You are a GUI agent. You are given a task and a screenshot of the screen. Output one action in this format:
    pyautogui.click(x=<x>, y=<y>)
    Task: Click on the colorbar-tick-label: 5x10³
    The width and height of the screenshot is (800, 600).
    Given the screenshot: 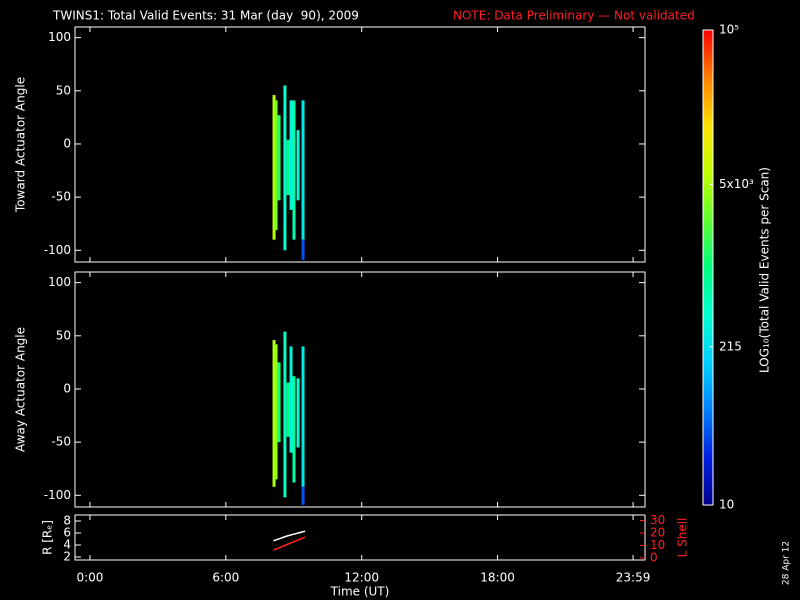 What is the action you would take?
    pyautogui.click(x=736, y=184)
    